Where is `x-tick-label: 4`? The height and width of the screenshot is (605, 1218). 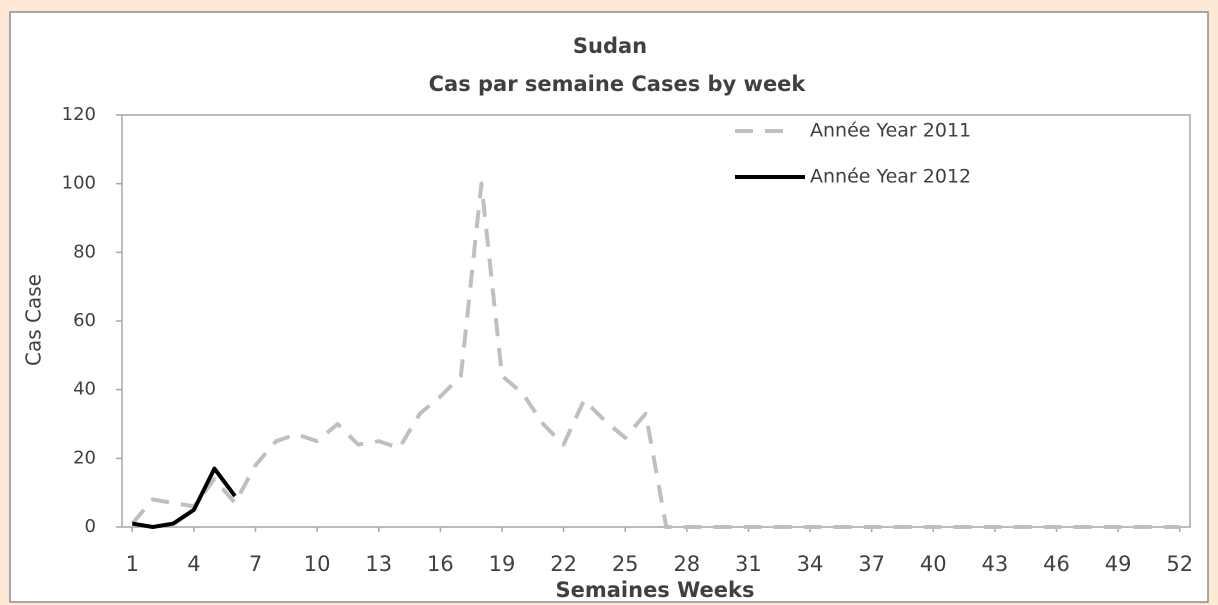
x-tick-label: 4 is located at coordinates (193, 564).